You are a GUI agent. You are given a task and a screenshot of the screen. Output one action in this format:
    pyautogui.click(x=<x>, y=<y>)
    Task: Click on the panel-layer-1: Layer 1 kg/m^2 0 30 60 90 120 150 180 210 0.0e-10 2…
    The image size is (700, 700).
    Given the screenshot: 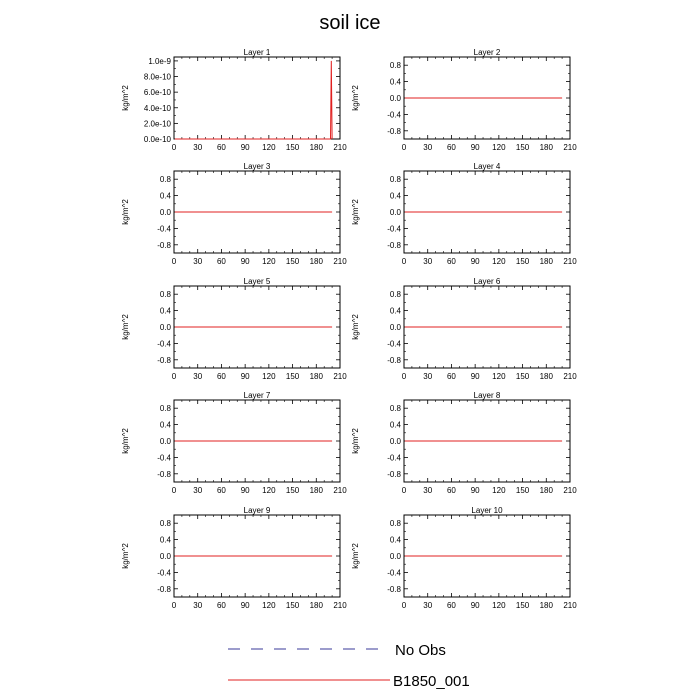 What is the action you would take?
    pyautogui.click(x=234, y=100)
    